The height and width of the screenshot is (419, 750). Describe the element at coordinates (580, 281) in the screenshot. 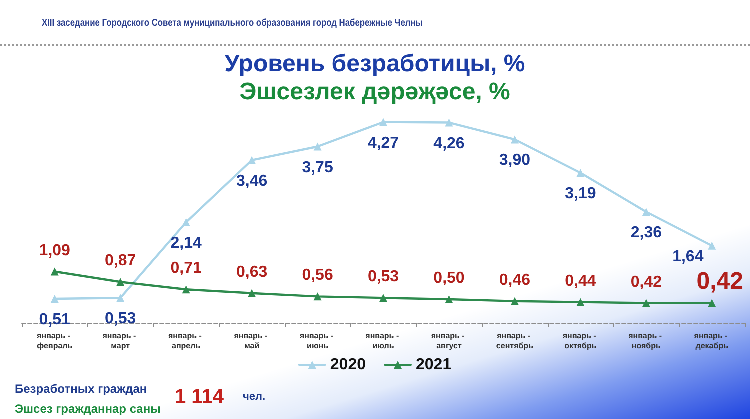

I see `data-label: 0,44` at that location.